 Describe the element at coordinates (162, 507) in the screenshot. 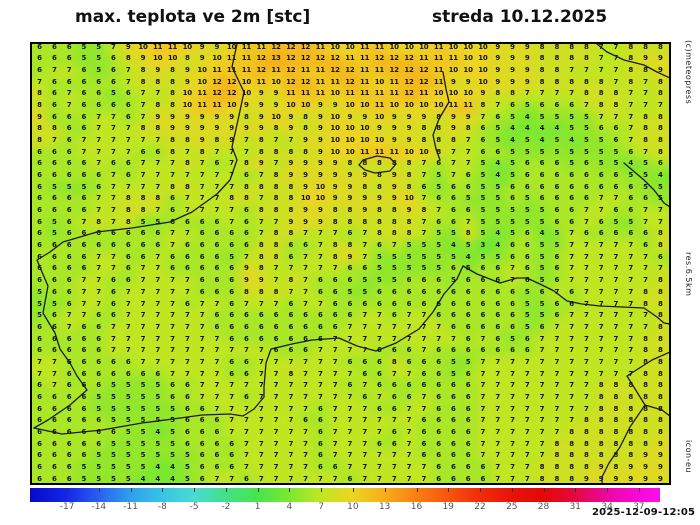

I see `colorbar-tick-label: -8` at that location.